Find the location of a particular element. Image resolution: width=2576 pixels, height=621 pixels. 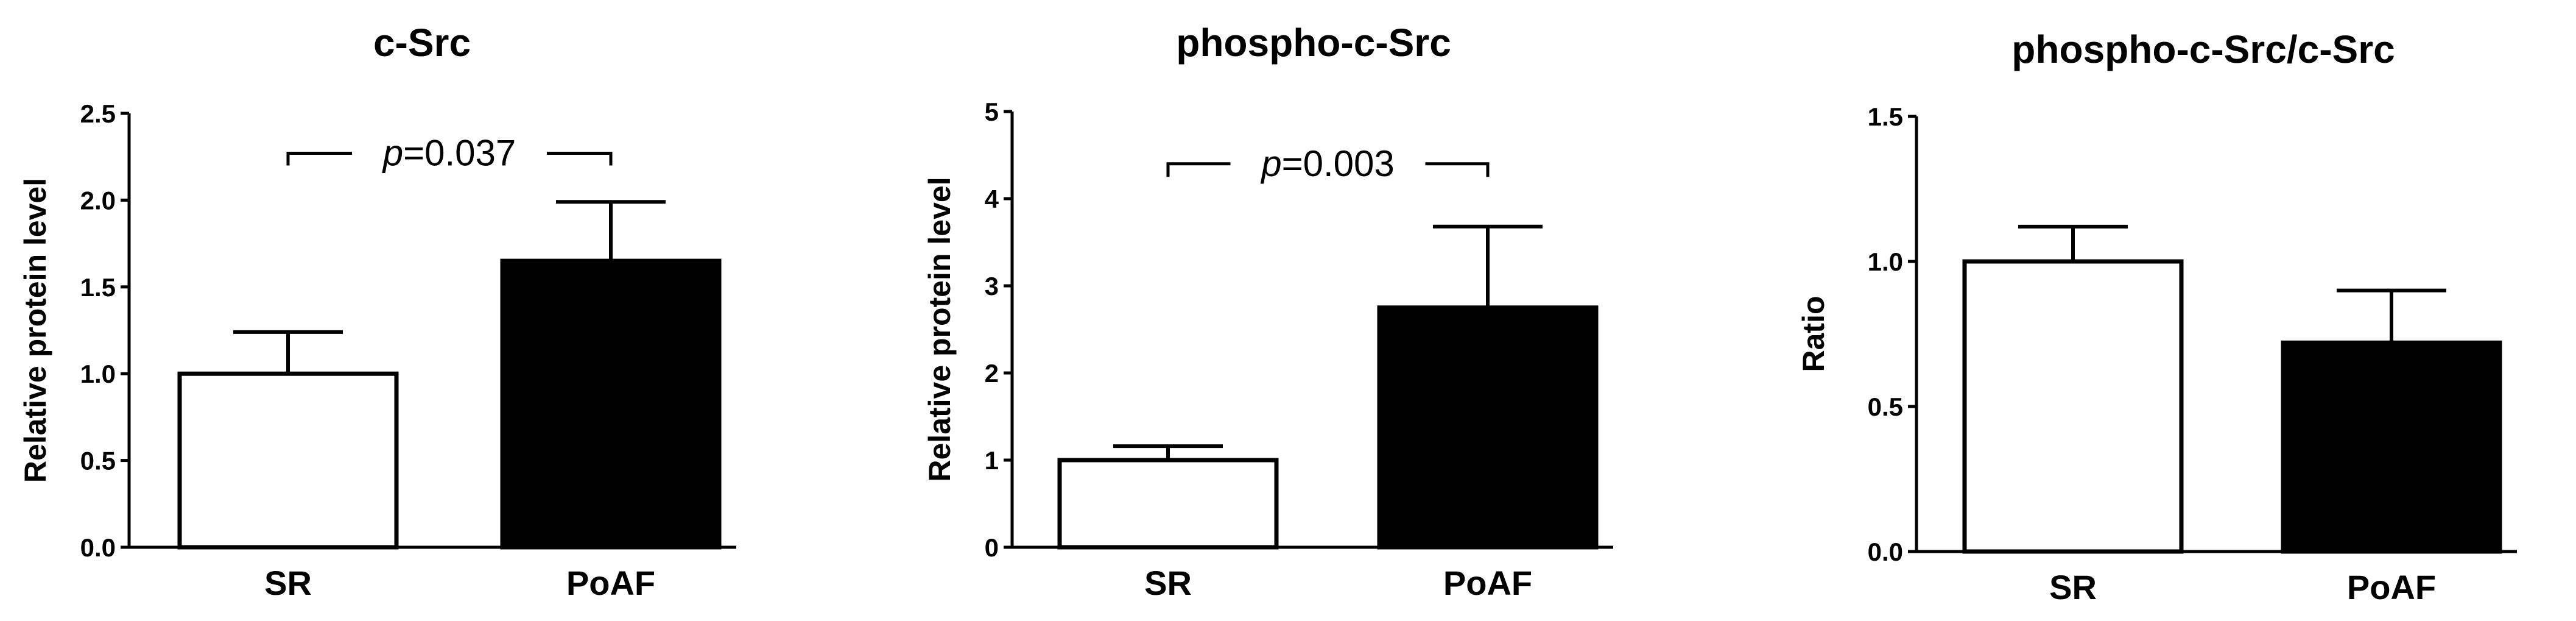

y-tick-label: 2 is located at coordinates (992, 373).